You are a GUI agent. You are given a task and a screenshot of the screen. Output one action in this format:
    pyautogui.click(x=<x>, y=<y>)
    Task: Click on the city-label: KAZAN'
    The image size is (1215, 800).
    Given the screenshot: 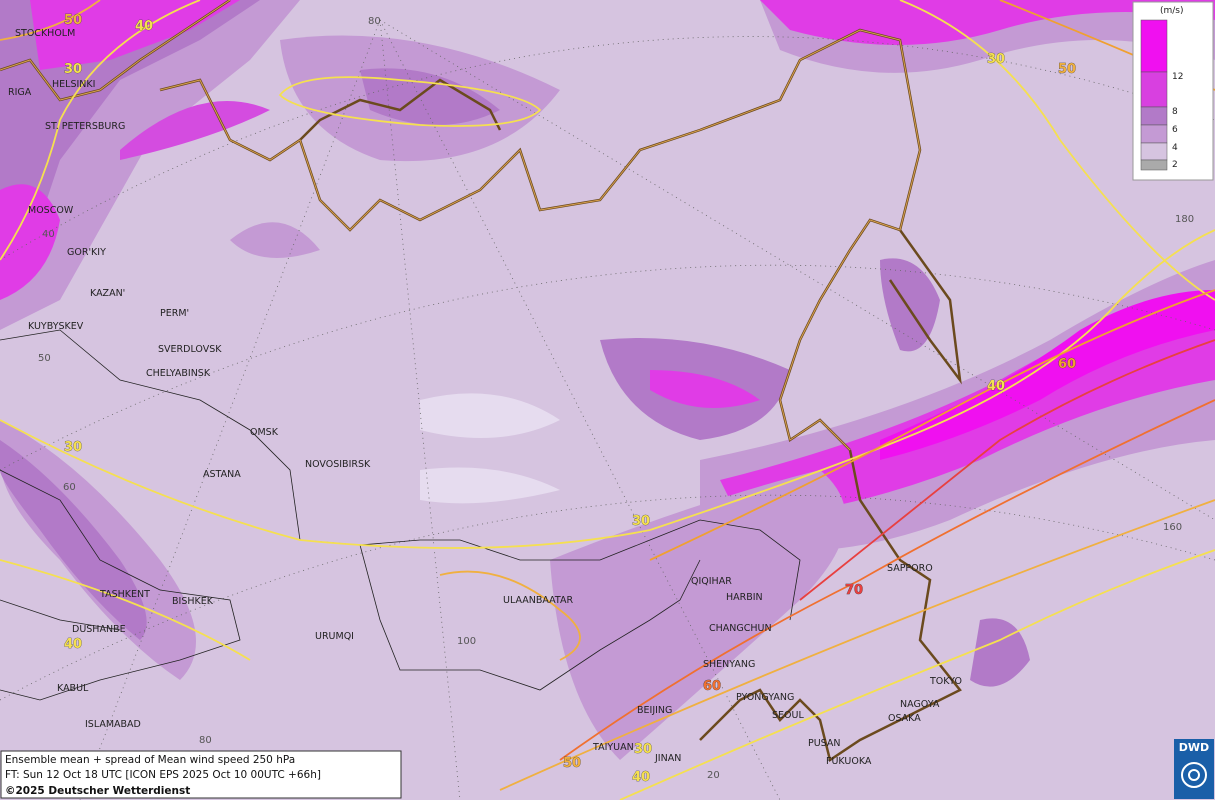 What is the action you would take?
    pyautogui.click(x=107, y=293)
    